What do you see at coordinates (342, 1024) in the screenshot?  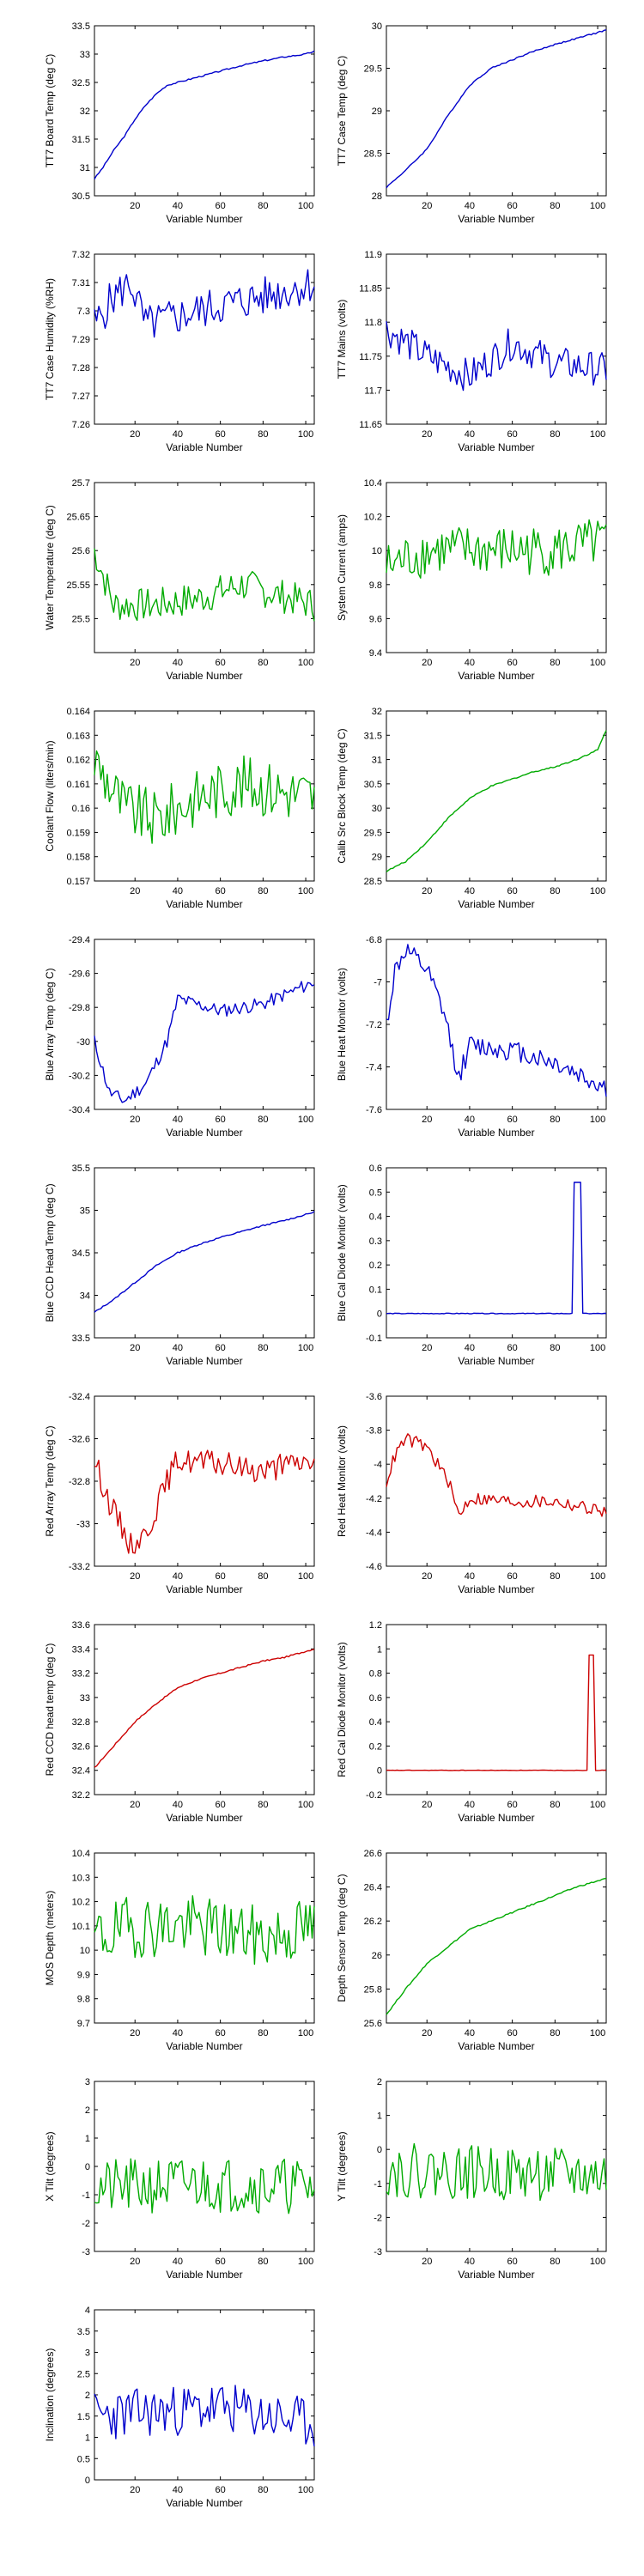 I see `y-axis-label: Blue Heat Monitor (volts)` at bounding box center [342, 1024].